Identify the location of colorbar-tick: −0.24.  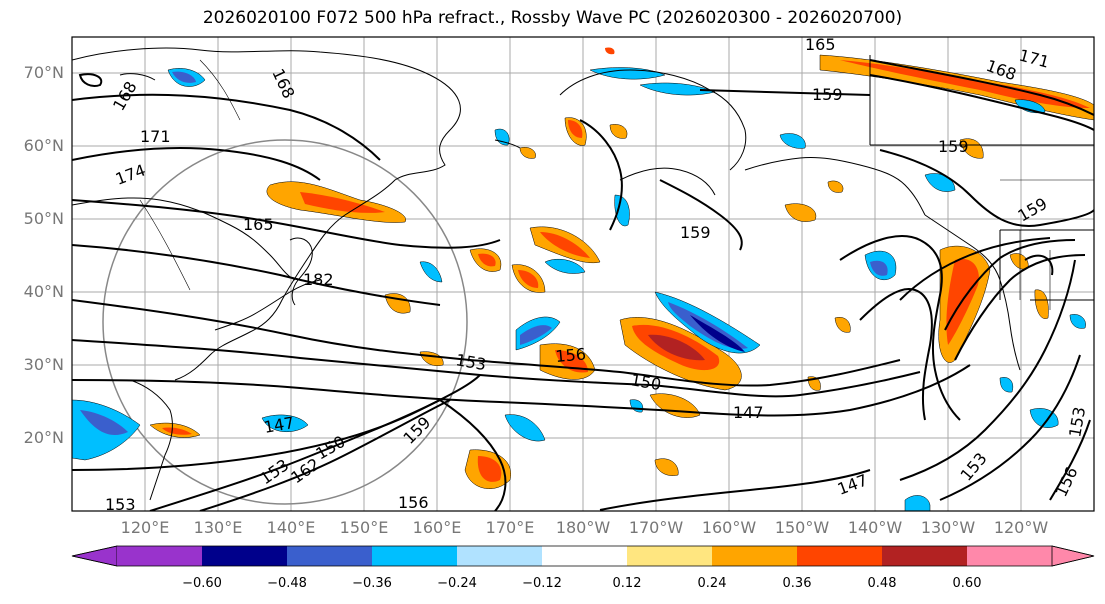
(457, 583).